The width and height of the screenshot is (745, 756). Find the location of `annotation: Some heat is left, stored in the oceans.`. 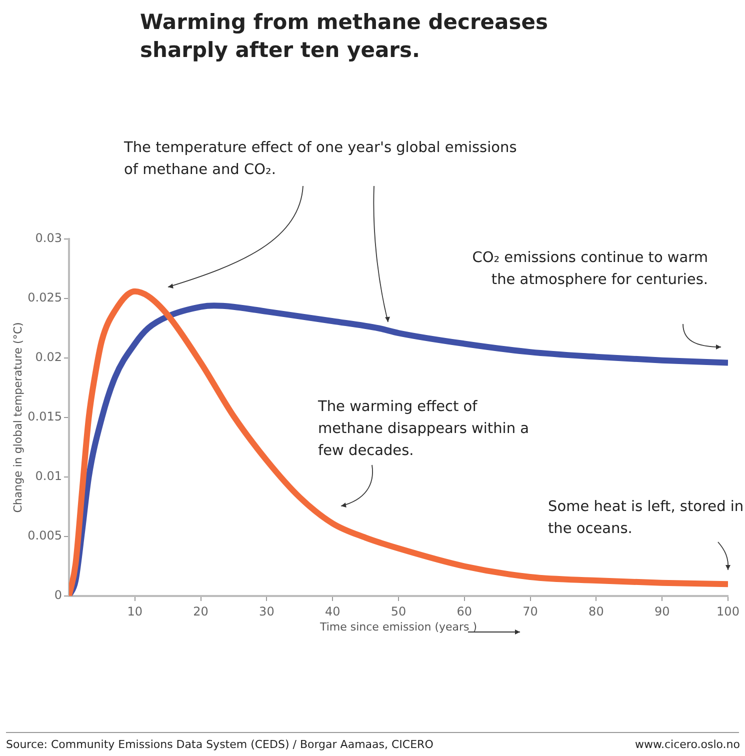

annotation: Some heat is left, stored in the oceans. is located at coordinates (646, 518).